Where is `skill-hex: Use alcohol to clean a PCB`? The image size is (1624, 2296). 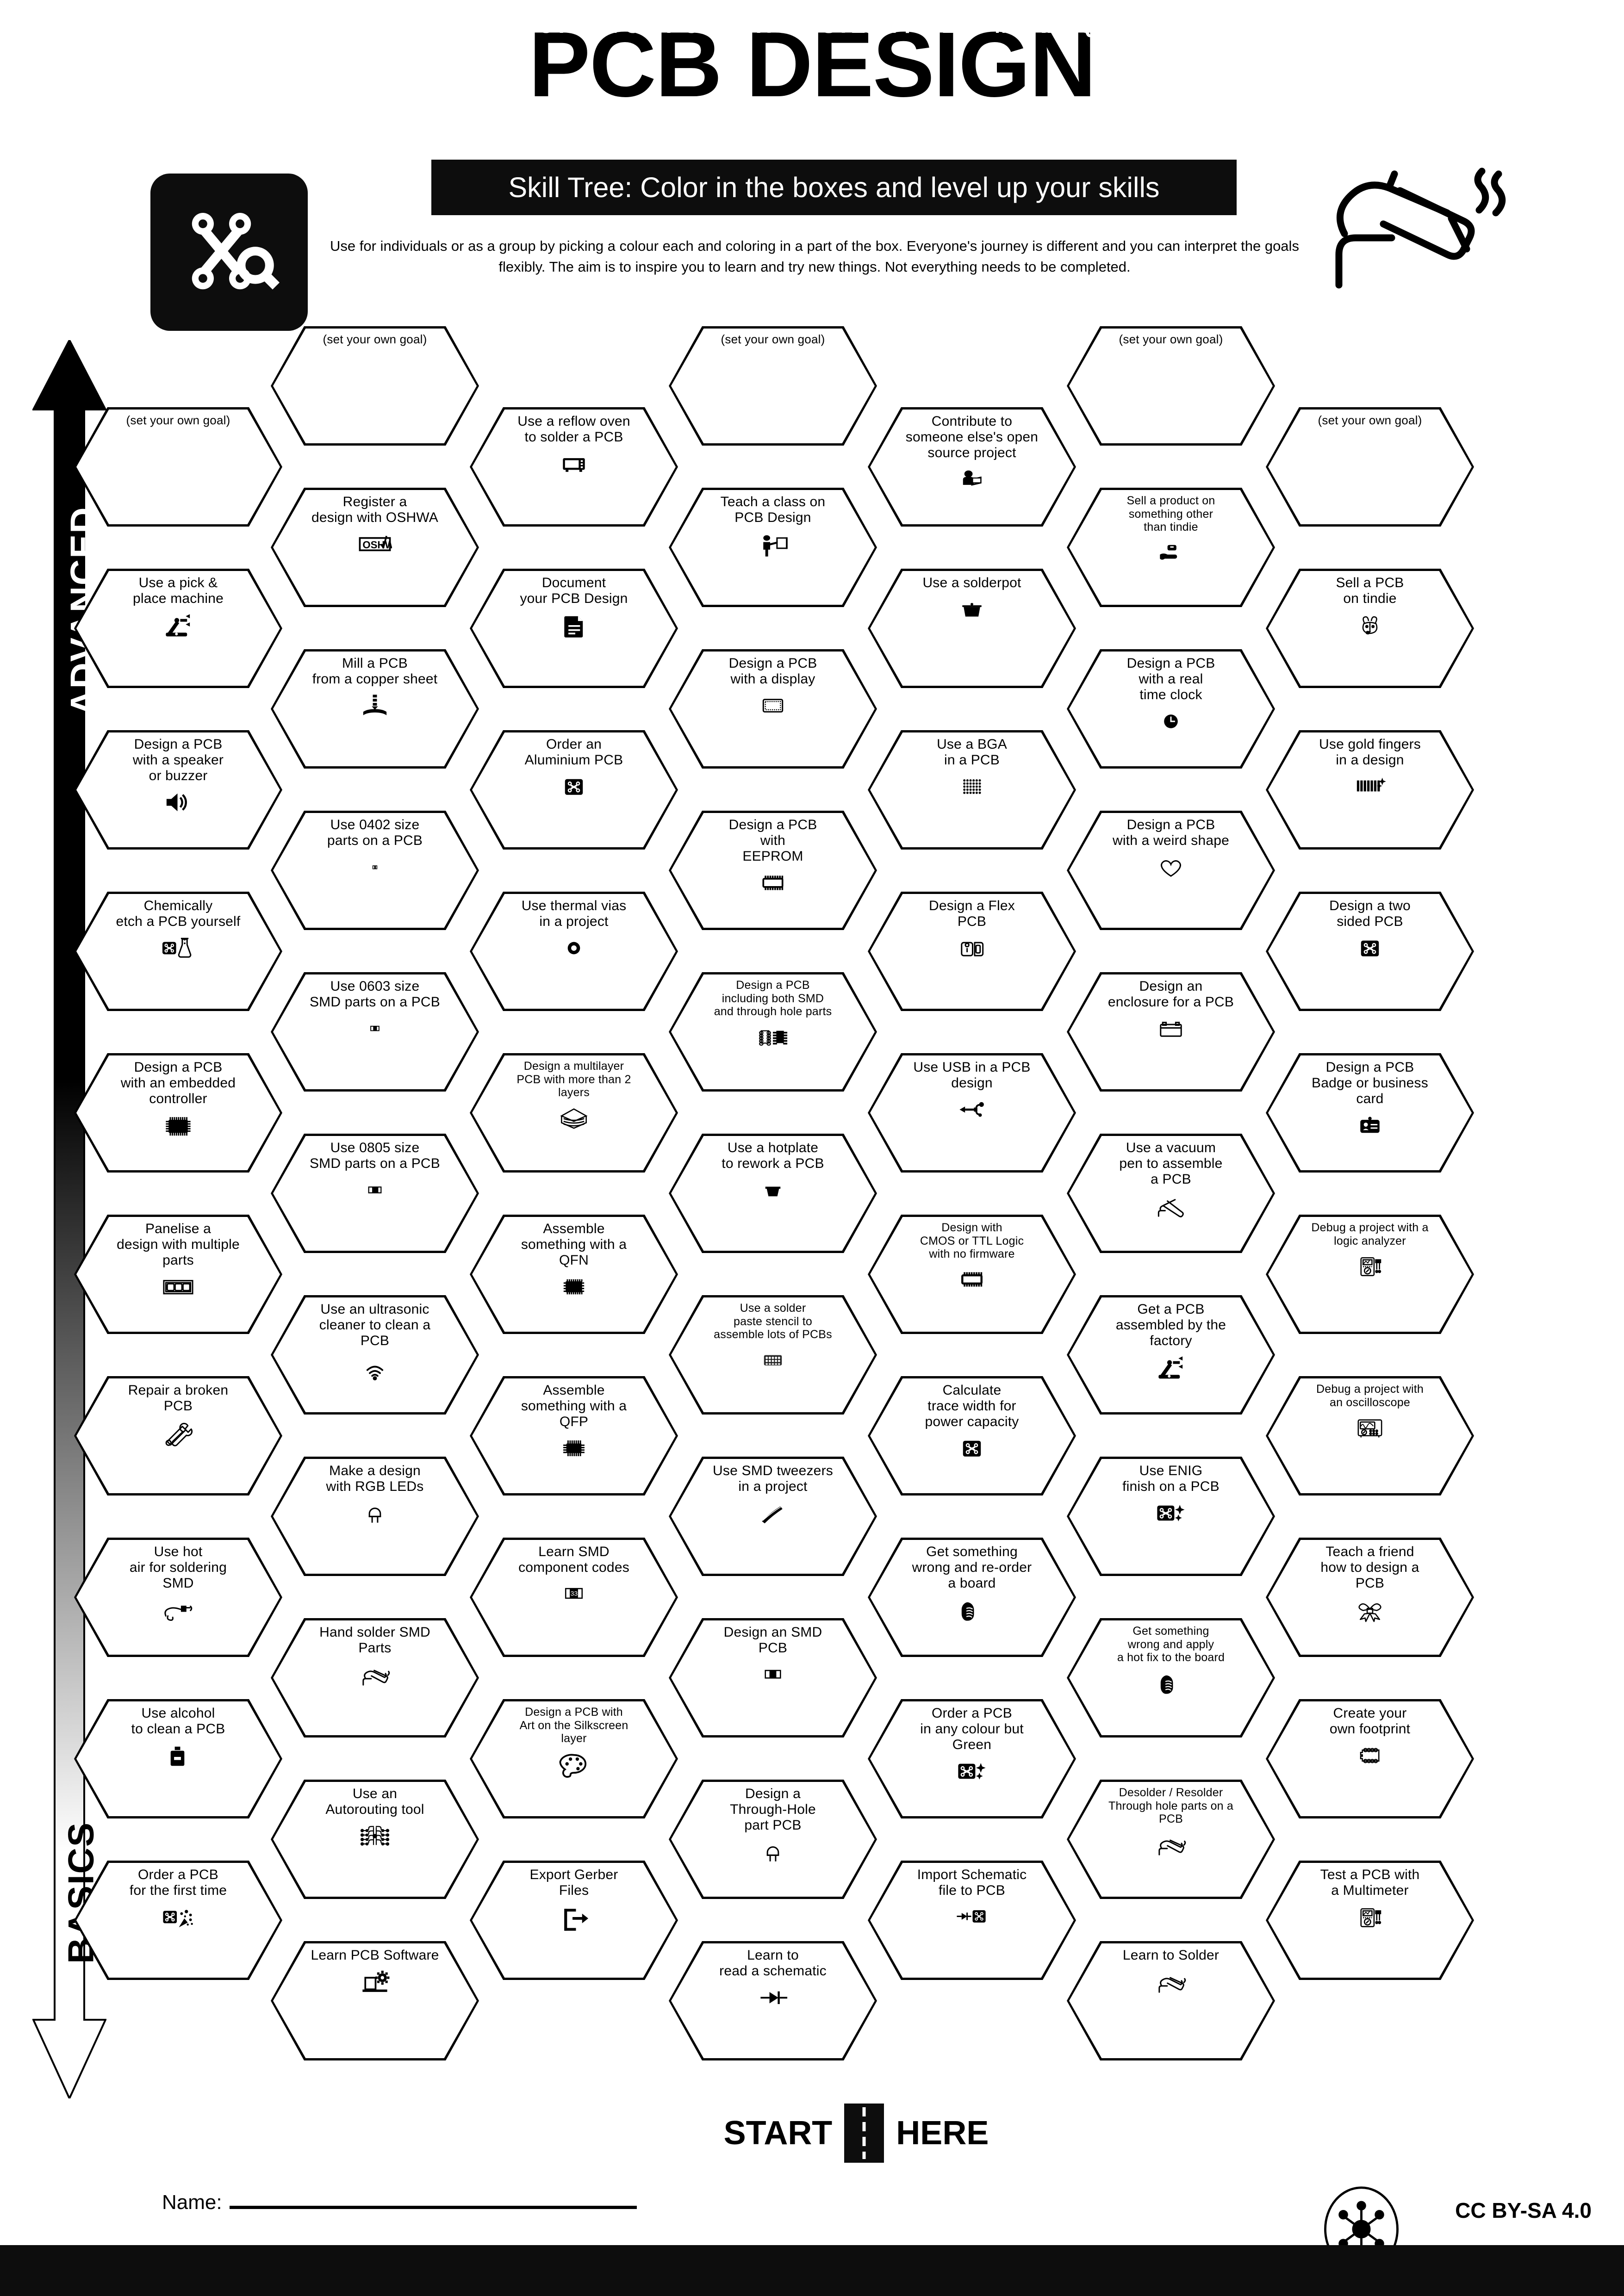
skill-hex: Use alcohol to clean a PCB is located at coordinates (178, 1759).